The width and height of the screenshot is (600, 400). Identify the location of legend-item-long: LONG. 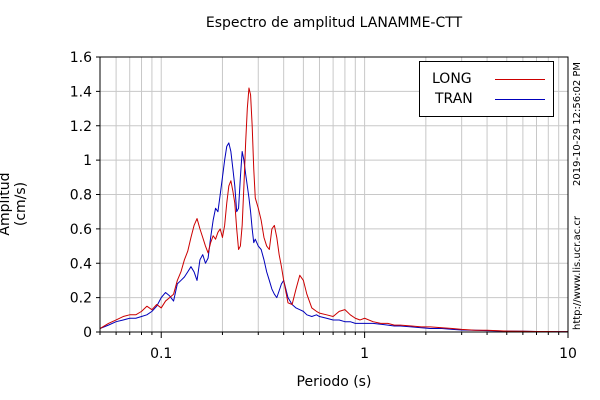
(487, 79).